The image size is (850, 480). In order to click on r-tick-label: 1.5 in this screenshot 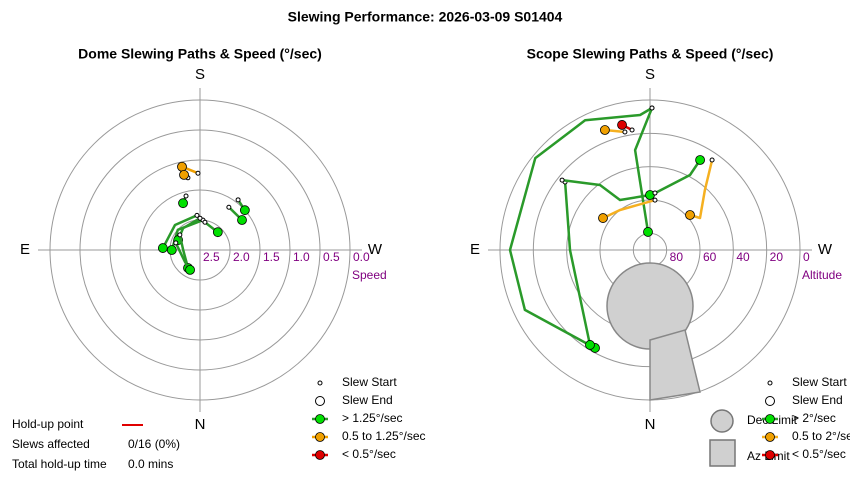, I will do `click(271, 257)`.